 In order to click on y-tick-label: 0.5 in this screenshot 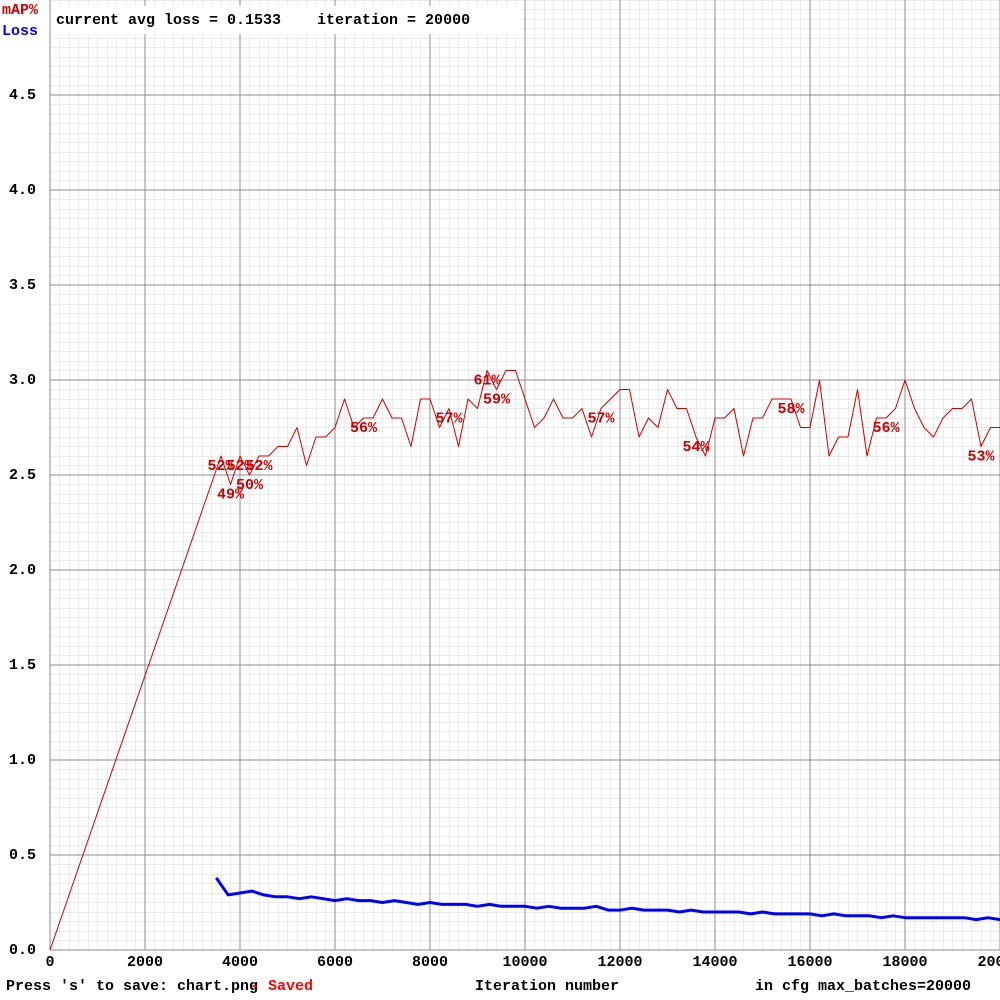, I will do `click(22, 855)`.